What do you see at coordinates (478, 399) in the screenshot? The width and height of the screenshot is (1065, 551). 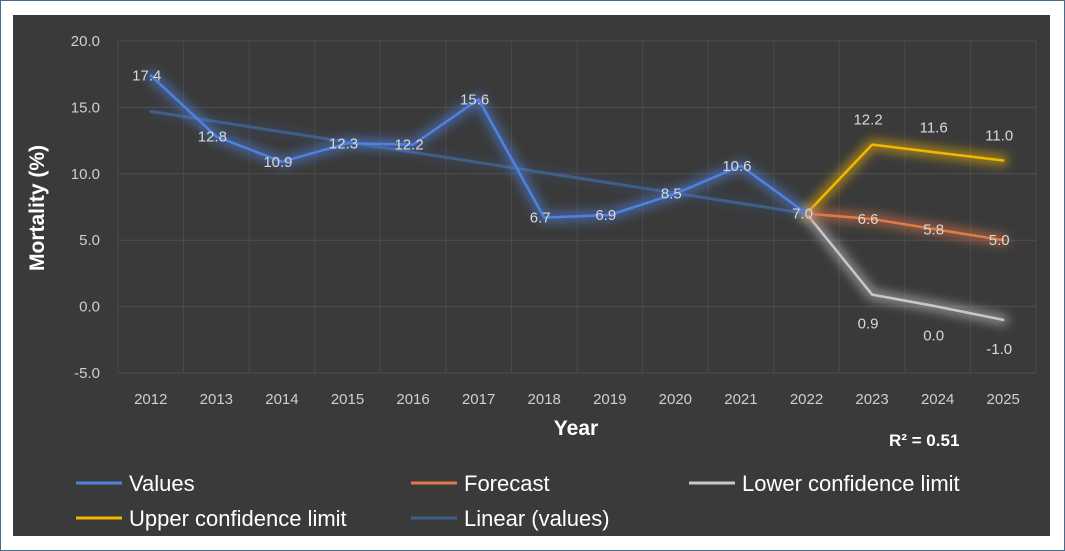 I see `x-tick-label: 2017` at bounding box center [478, 399].